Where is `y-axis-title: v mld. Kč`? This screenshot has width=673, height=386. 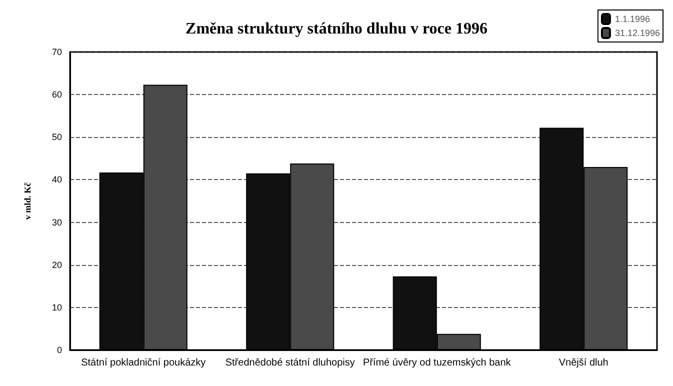 y-axis-title: v mld. Kč is located at coordinates (27, 201).